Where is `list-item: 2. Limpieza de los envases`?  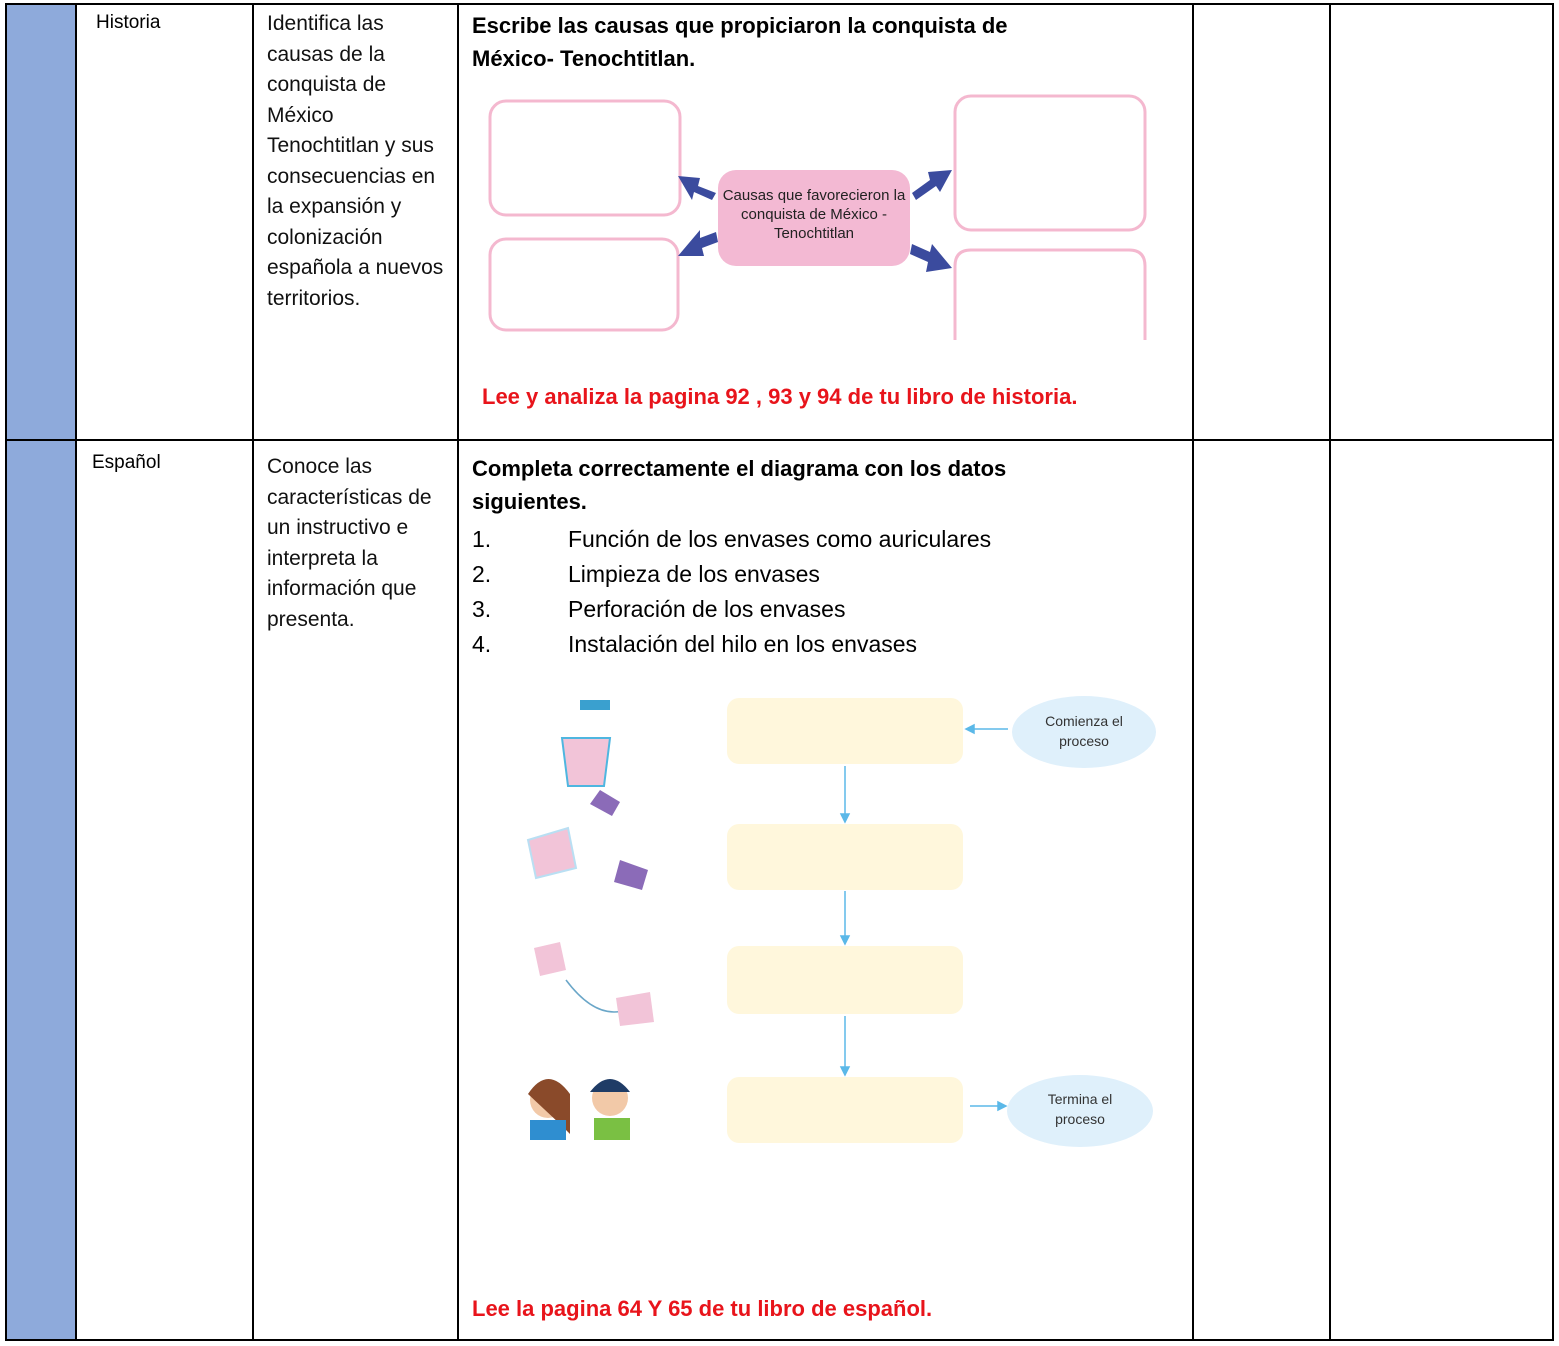
list-item: 2. Limpieza de los envases is located at coordinates (731, 574).